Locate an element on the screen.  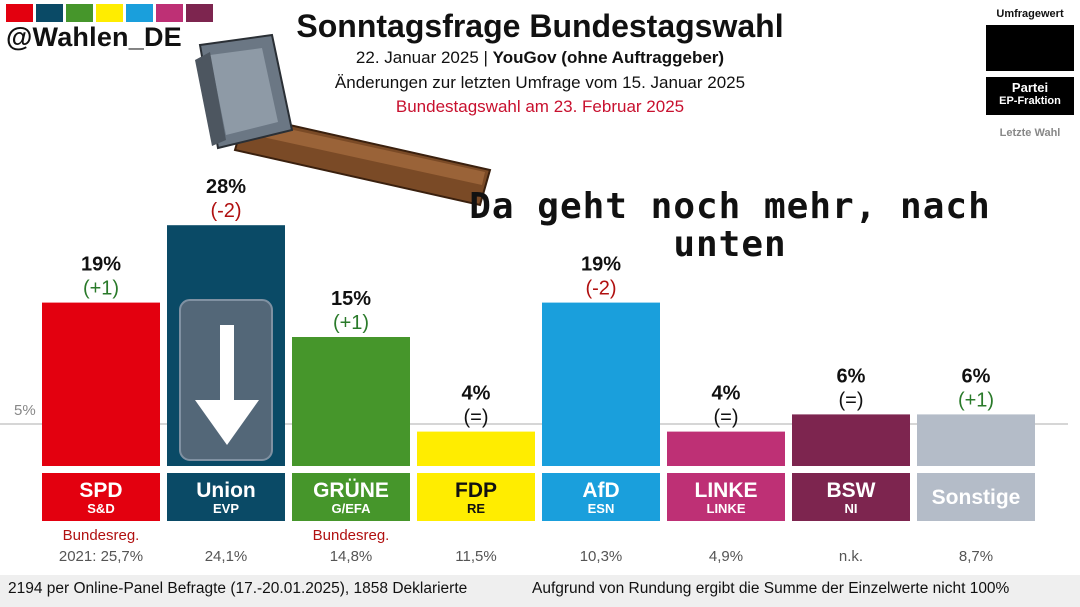
bar-spd is located at coordinates (101, 384).